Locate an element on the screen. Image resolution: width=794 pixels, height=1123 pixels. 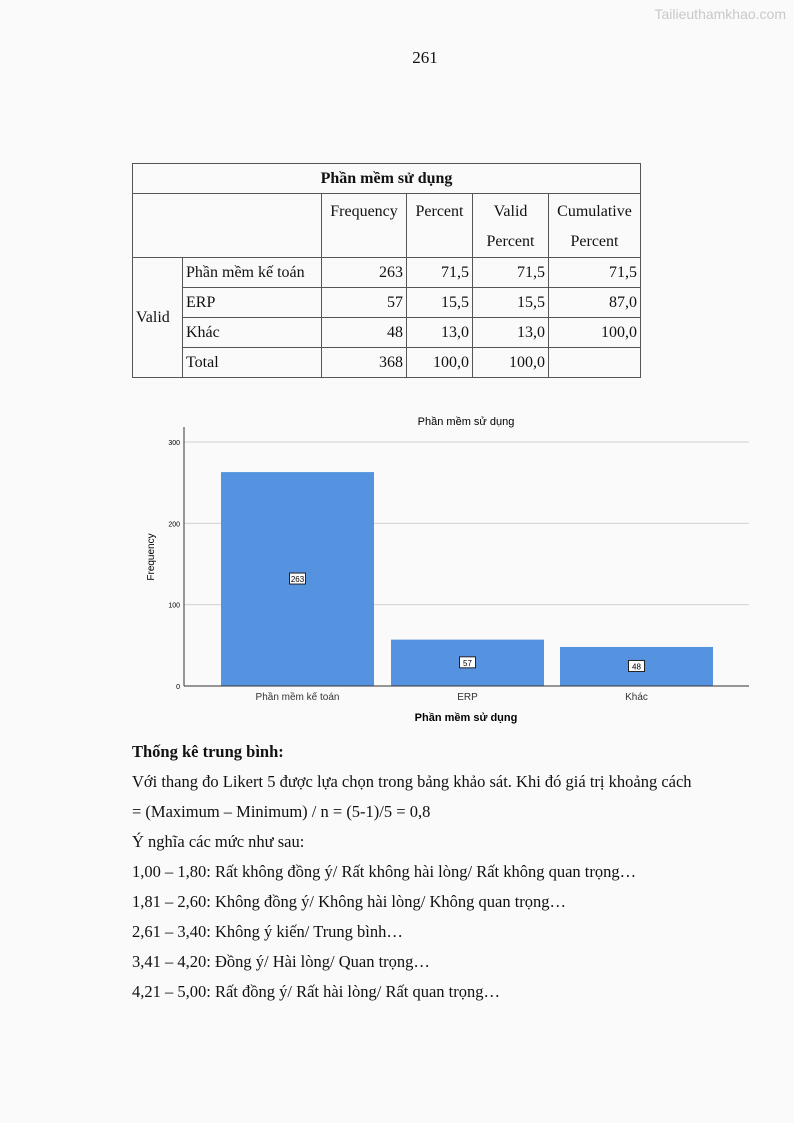
x-tick-label: ERP is located at coordinates (467, 697).